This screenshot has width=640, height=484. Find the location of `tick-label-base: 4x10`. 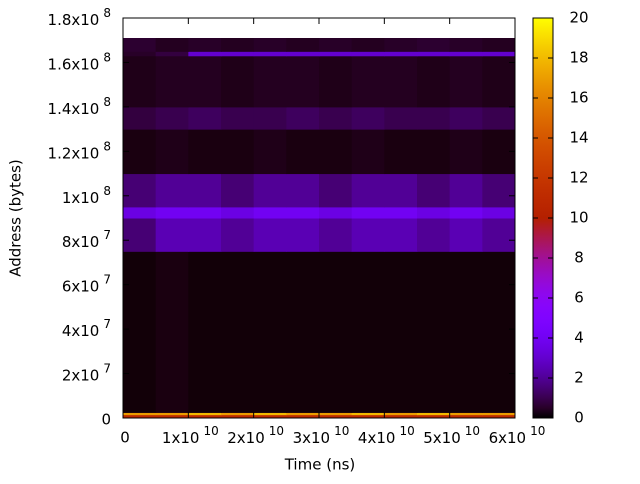

tick-label-base: 4x10 is located at coordinates (377, 438).